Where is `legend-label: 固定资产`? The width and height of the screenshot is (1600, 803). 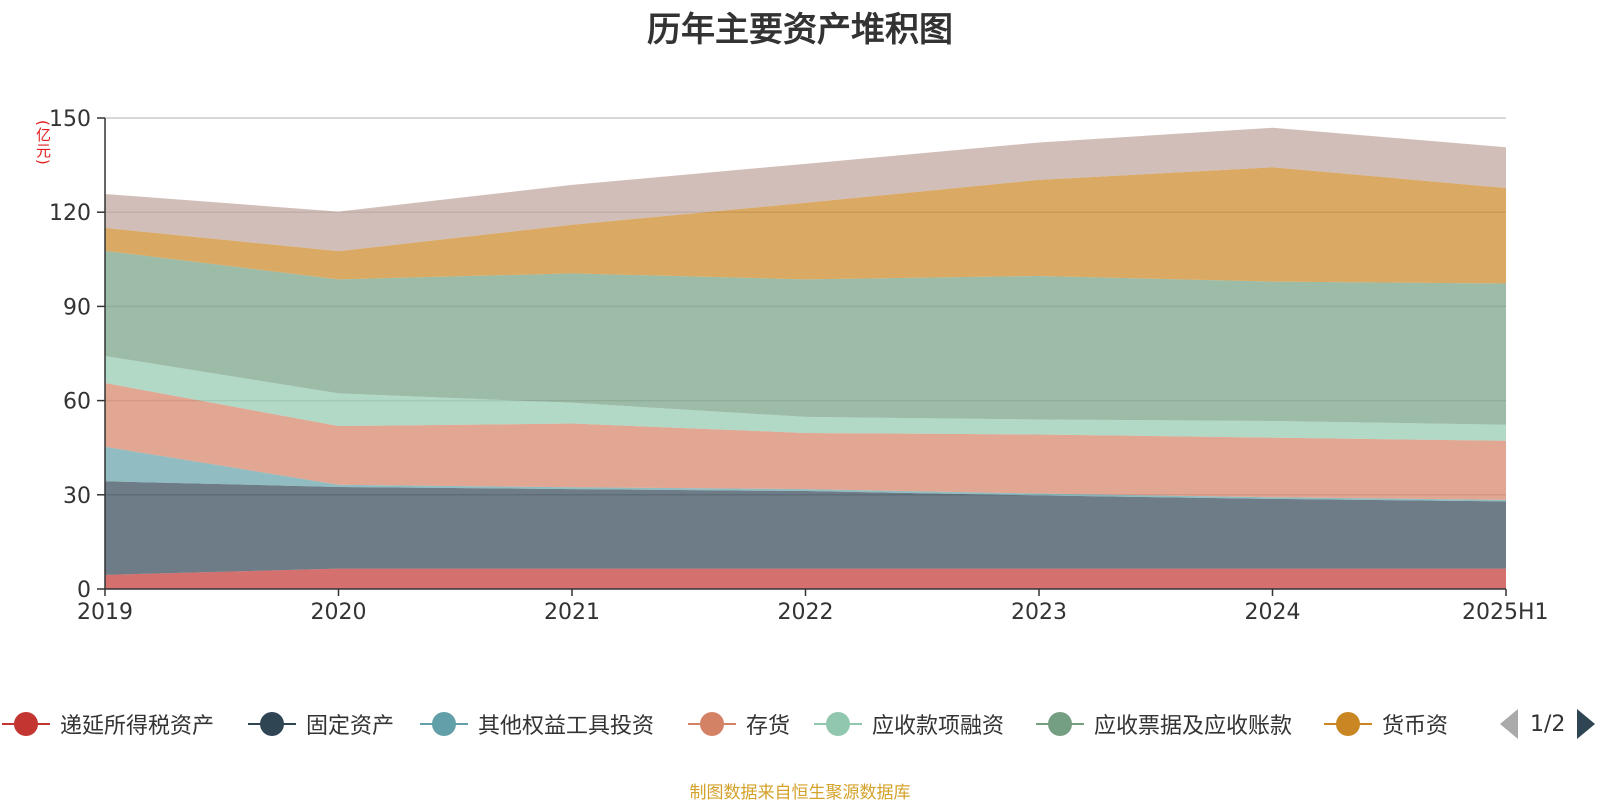
legend-label: 固定资产 is located at coordinates (350, 726).